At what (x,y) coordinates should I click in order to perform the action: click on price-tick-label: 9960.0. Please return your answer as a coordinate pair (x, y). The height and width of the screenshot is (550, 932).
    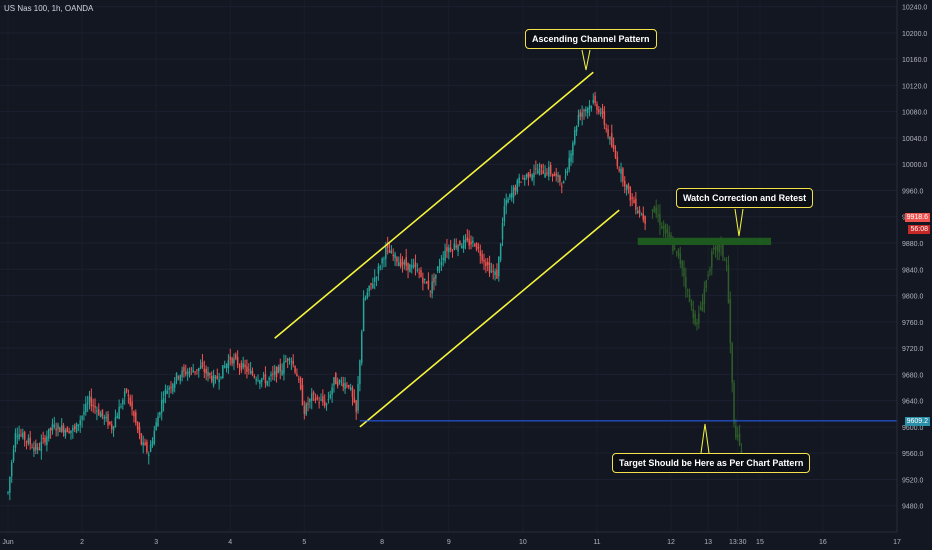
    Looking at the image, I should click on (913, 191).